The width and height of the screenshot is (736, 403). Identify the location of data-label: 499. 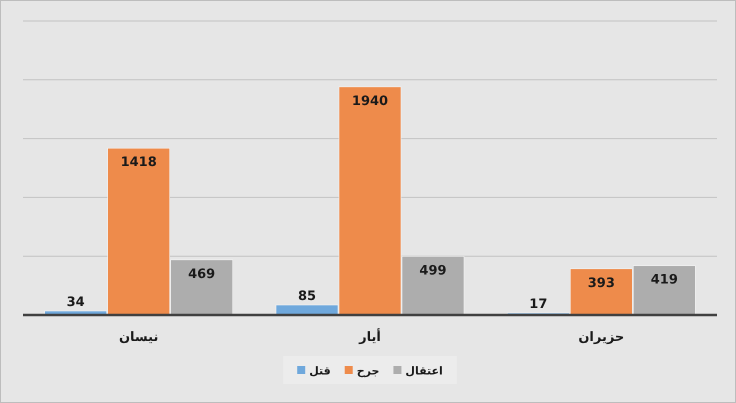
(433, 270).